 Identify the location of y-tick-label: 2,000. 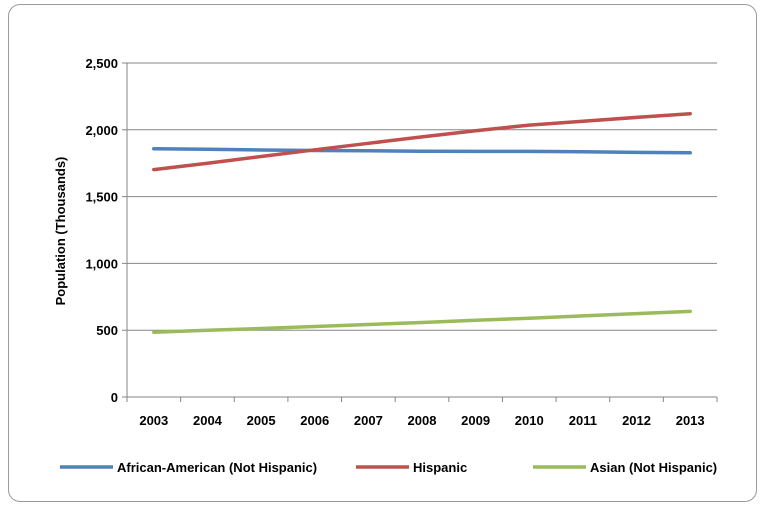
(101, 130).